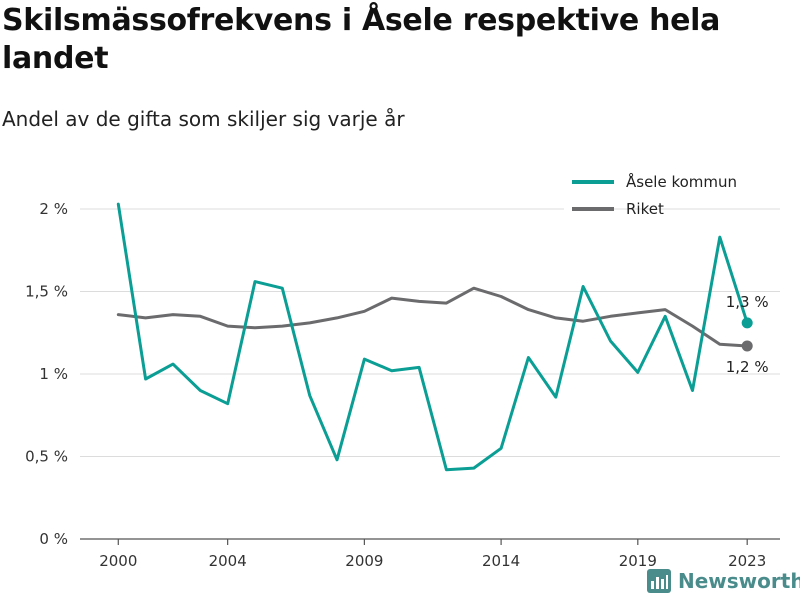  I want to click on y-tick-label: 0 %, so click(53, 539).